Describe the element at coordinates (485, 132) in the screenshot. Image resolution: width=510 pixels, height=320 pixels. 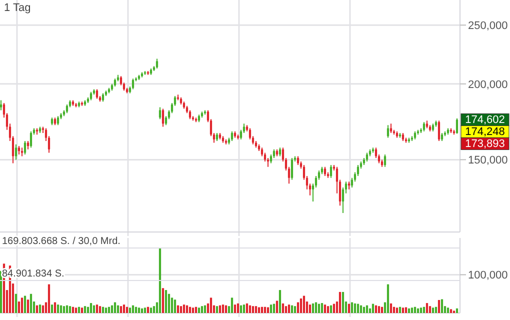
I see `text: 174,248` at that location.